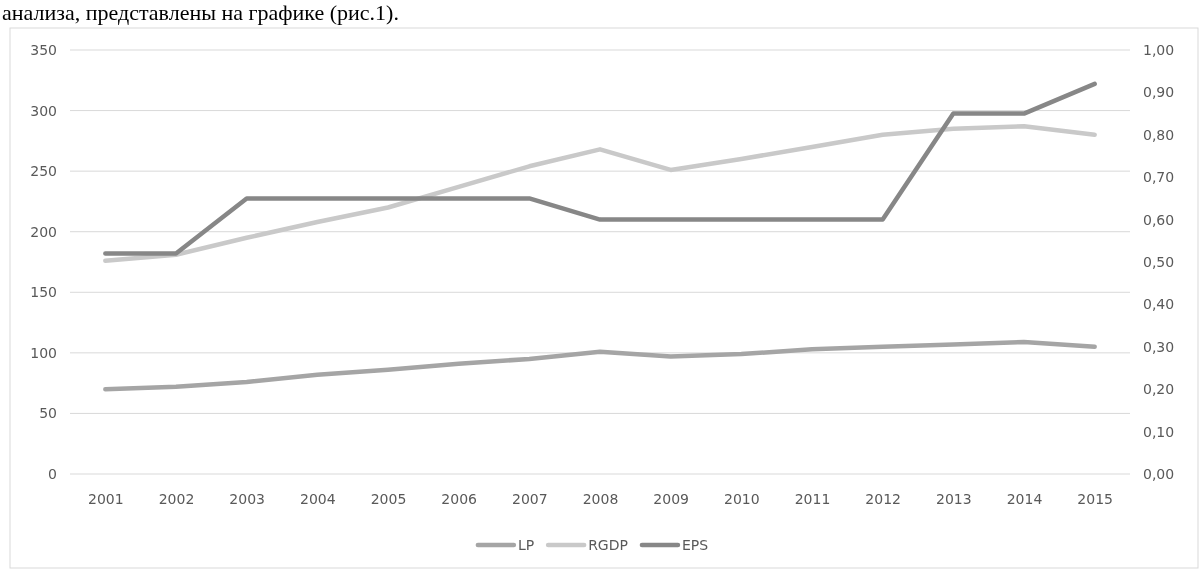 Image resolution: width=1200 pixels, height=570 pixels. I want to click on y-tick-label: 150, so click(43, 292).